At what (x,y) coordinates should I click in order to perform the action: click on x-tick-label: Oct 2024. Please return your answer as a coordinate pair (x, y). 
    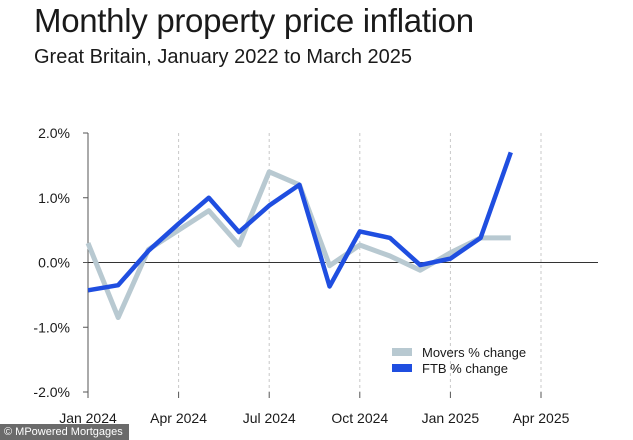
    Looking at the image, I should click on (359, 418).